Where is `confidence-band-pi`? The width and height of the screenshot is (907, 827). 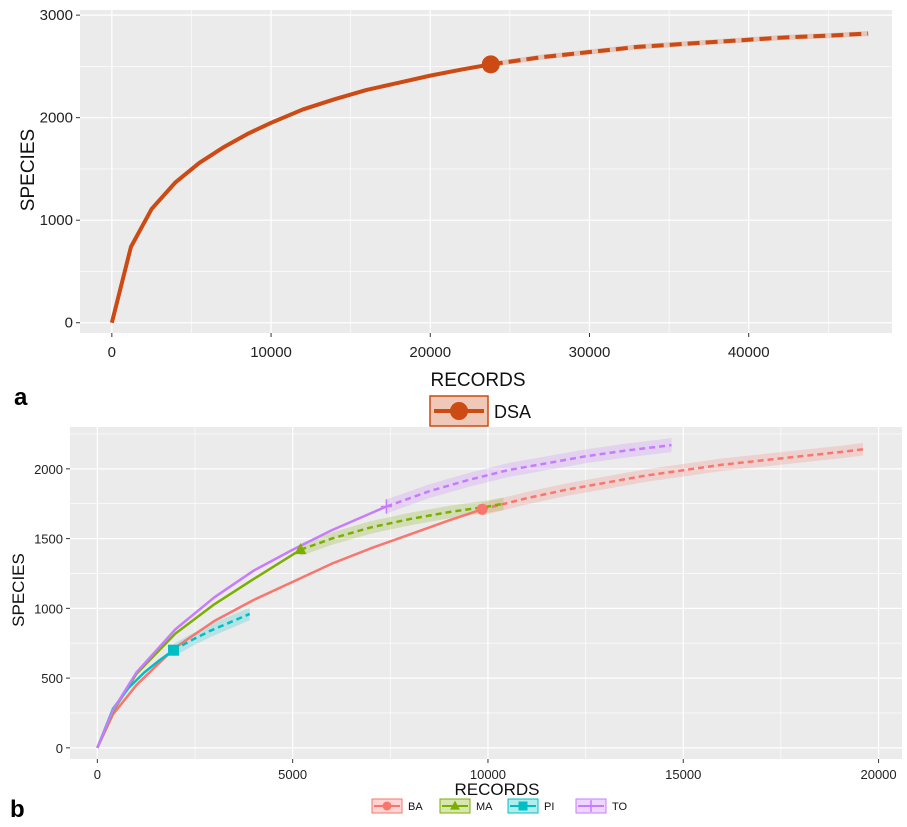 confidence-band-pi is located at coordinates (211, 632).